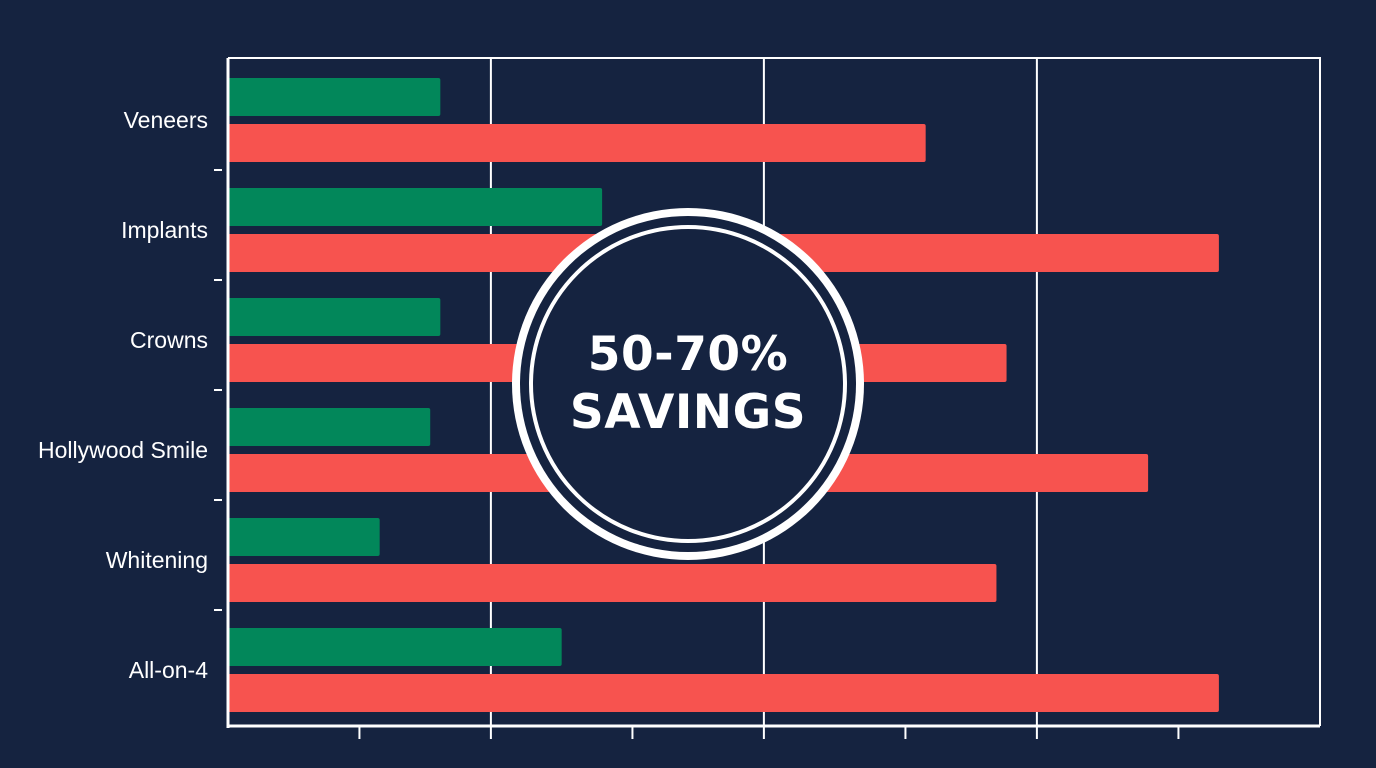  I want to click on savings-badge: 50-70% SAVINGS, so click(688, 384).